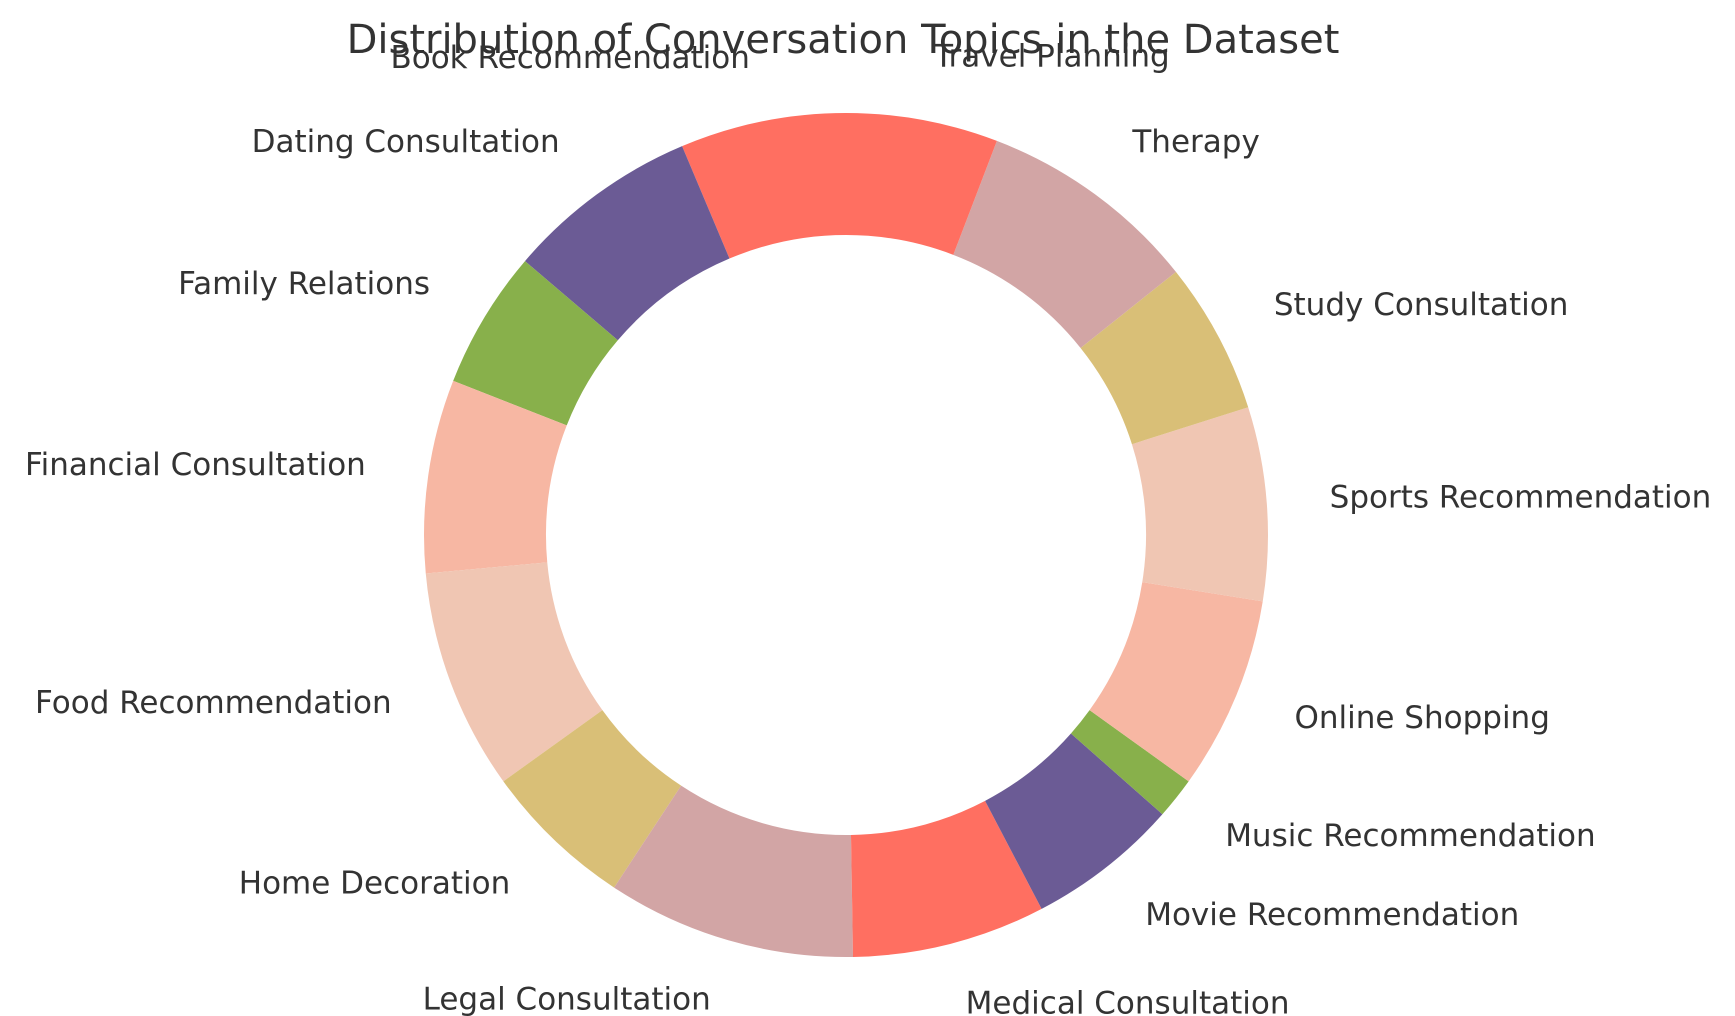 The width and height of the screenshot is (1735, 1016). Describe the element at coordinates (195, 465) in the screenshot. I see `slice-label-financial-consultation: Financial Consultation` at that location.